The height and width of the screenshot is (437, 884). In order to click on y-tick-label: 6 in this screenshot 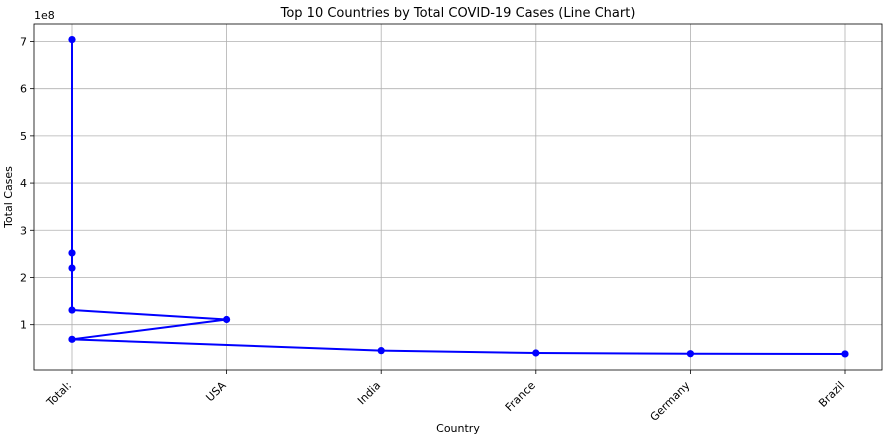, I will do `click(23, 89)`.